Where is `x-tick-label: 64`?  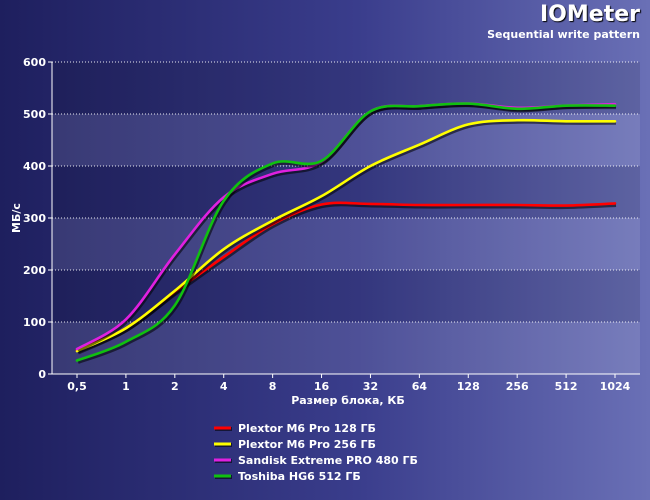 x-tick-label: 64 is located at coordinates (420, 386).